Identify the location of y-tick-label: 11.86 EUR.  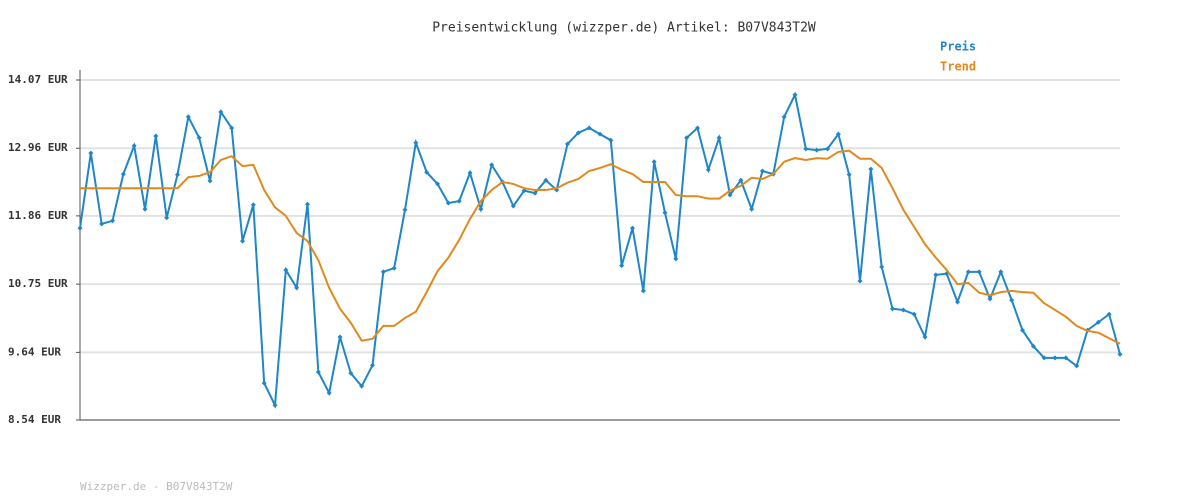
(38, 215).